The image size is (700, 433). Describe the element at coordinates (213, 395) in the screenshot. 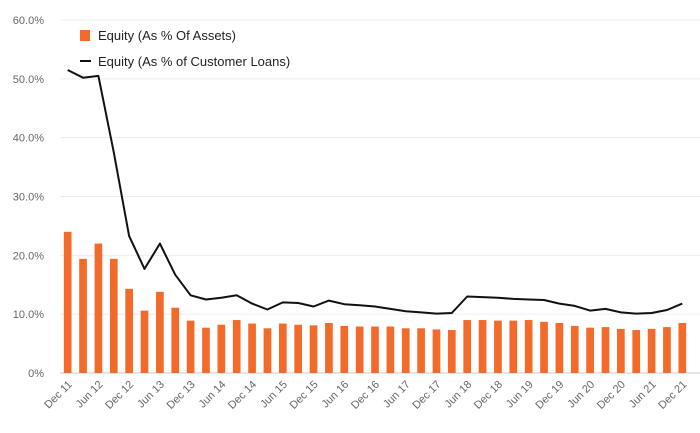

I see `x-tick-label: Jun 14` at that location.